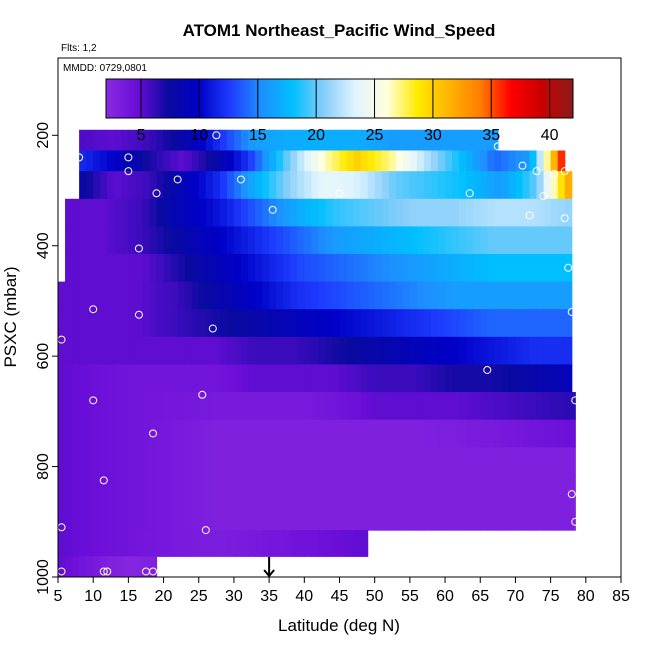 The image size is (650, 650). What do you see at coordinates (128, 596) in the screenshot?
I see `x-tick-label: 15` at bounding box center [128, 596].